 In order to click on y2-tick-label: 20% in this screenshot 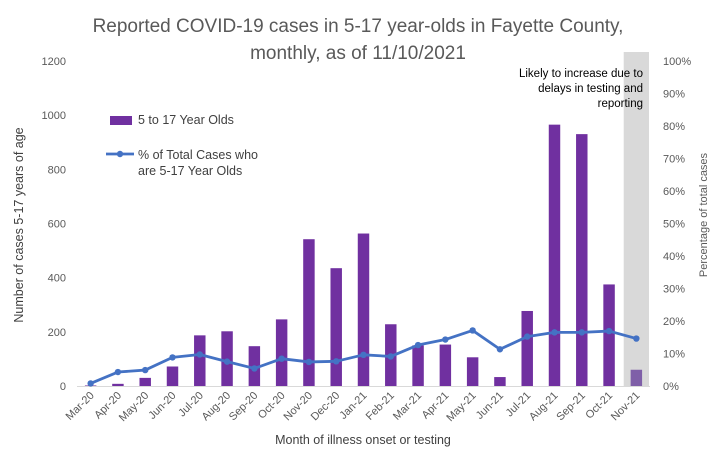, I will do `click(674, 322)`.